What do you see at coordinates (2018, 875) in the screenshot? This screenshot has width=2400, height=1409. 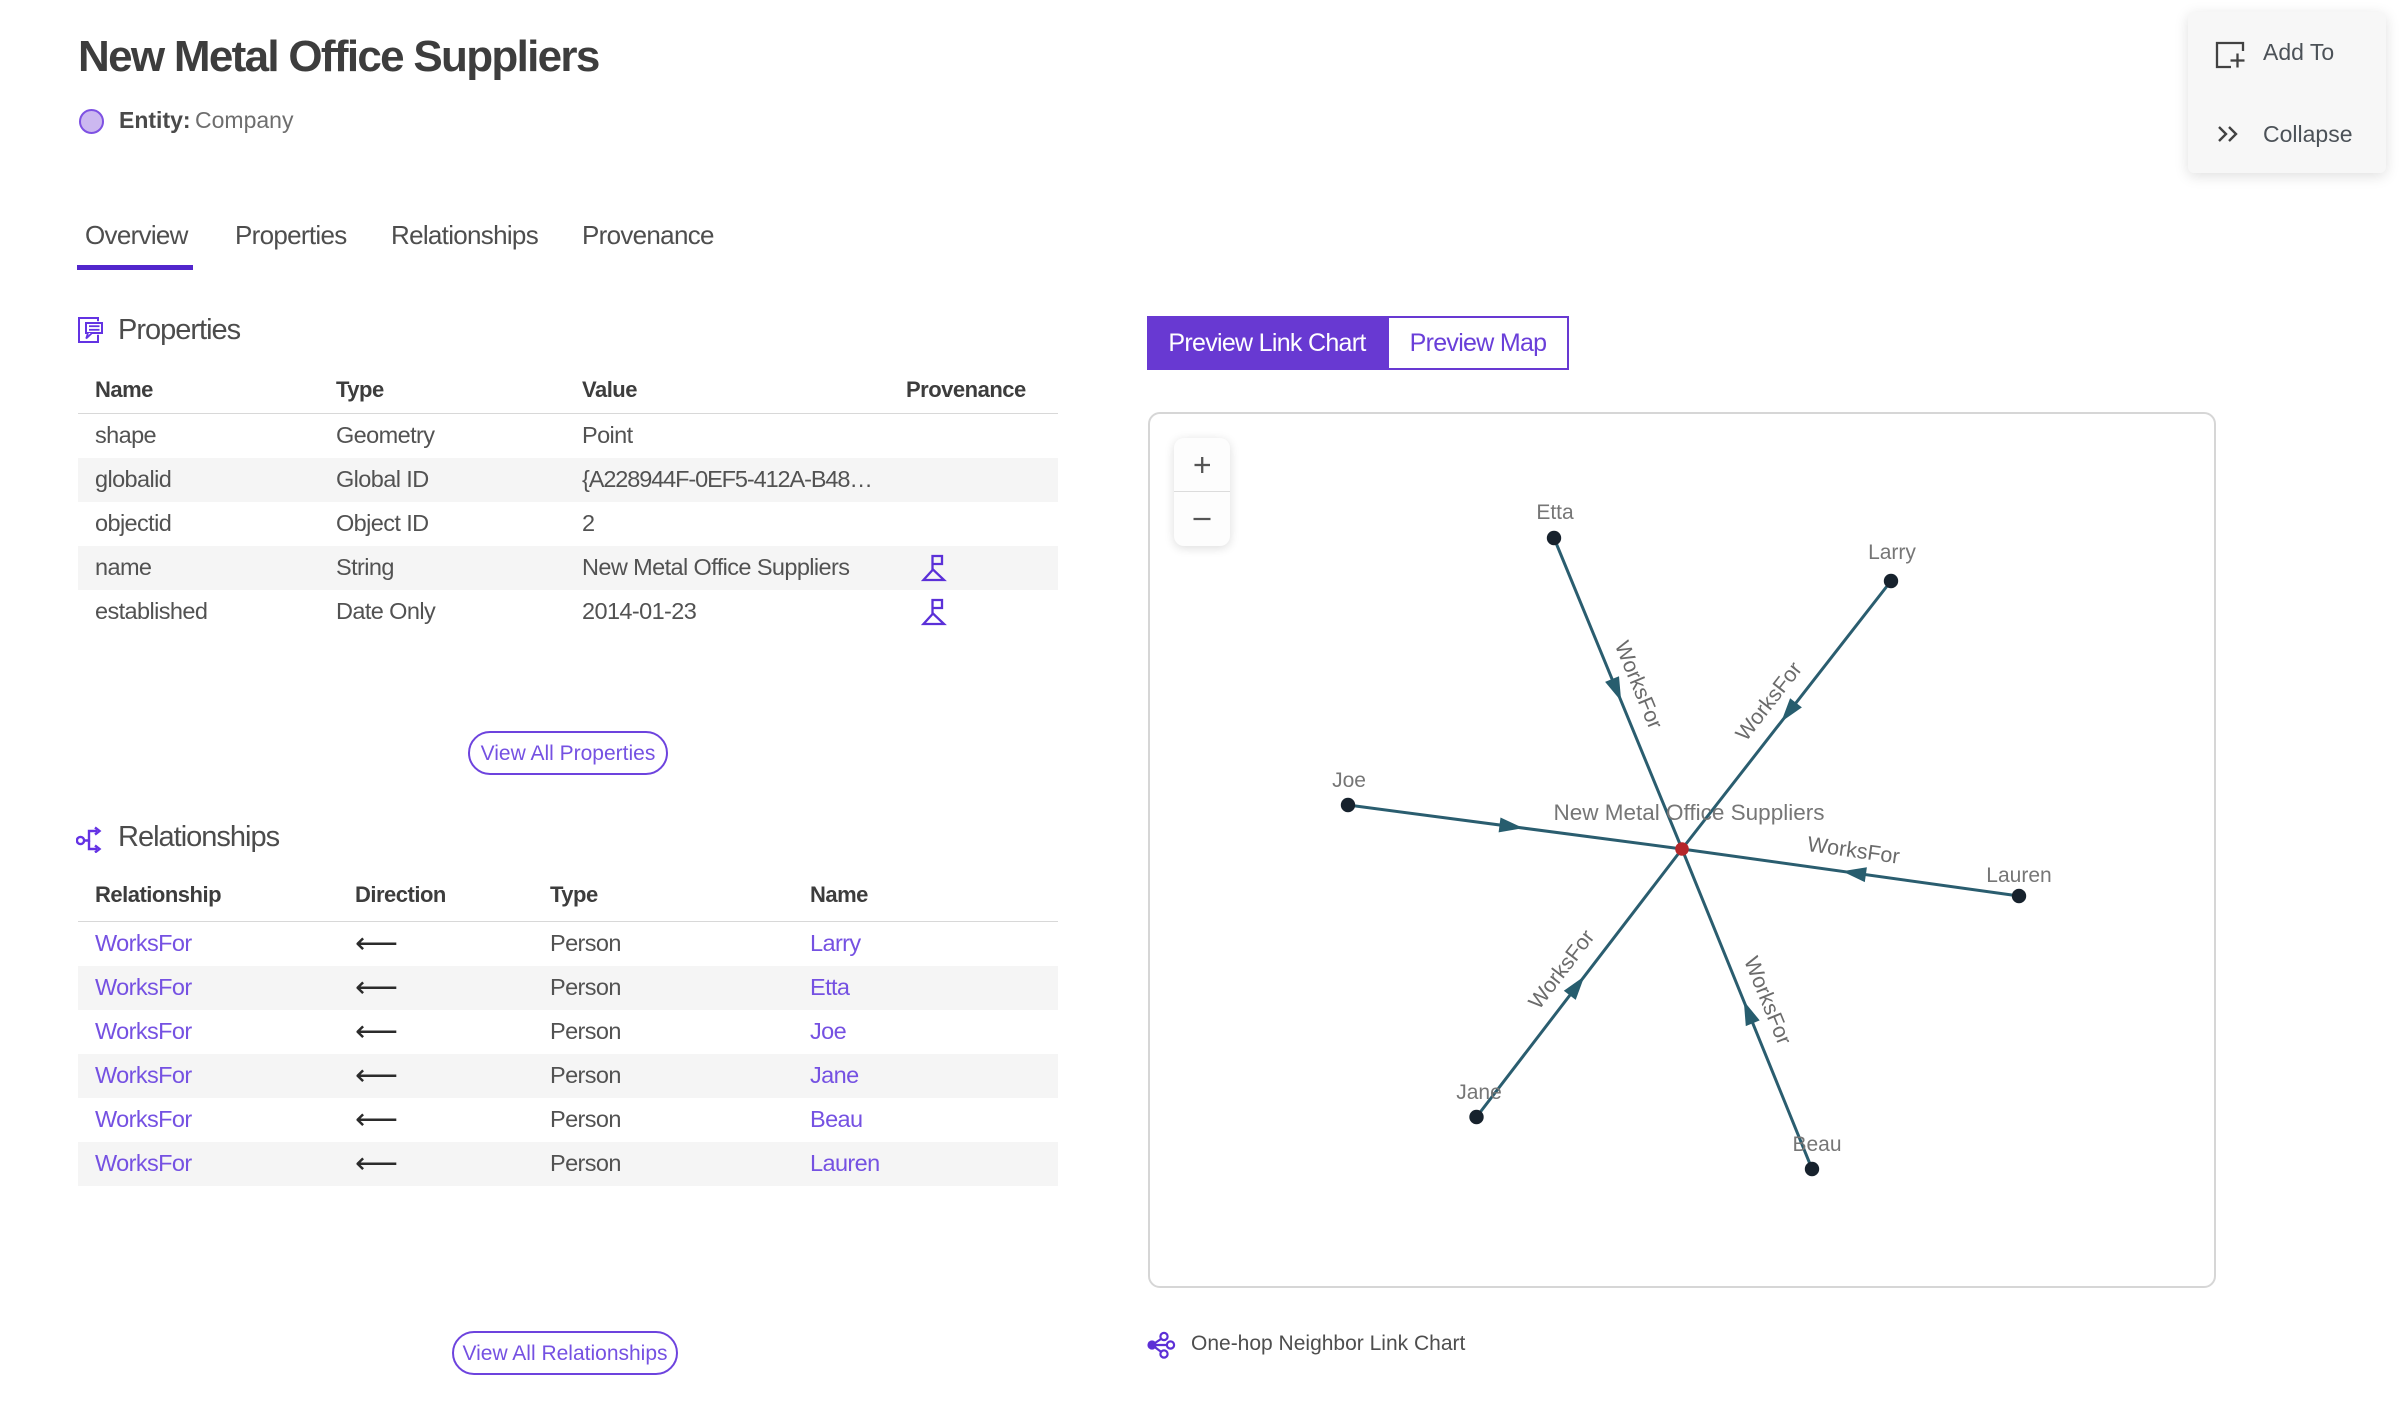 I see `svg-text: Lauren` at bounding box center [2018, 875].